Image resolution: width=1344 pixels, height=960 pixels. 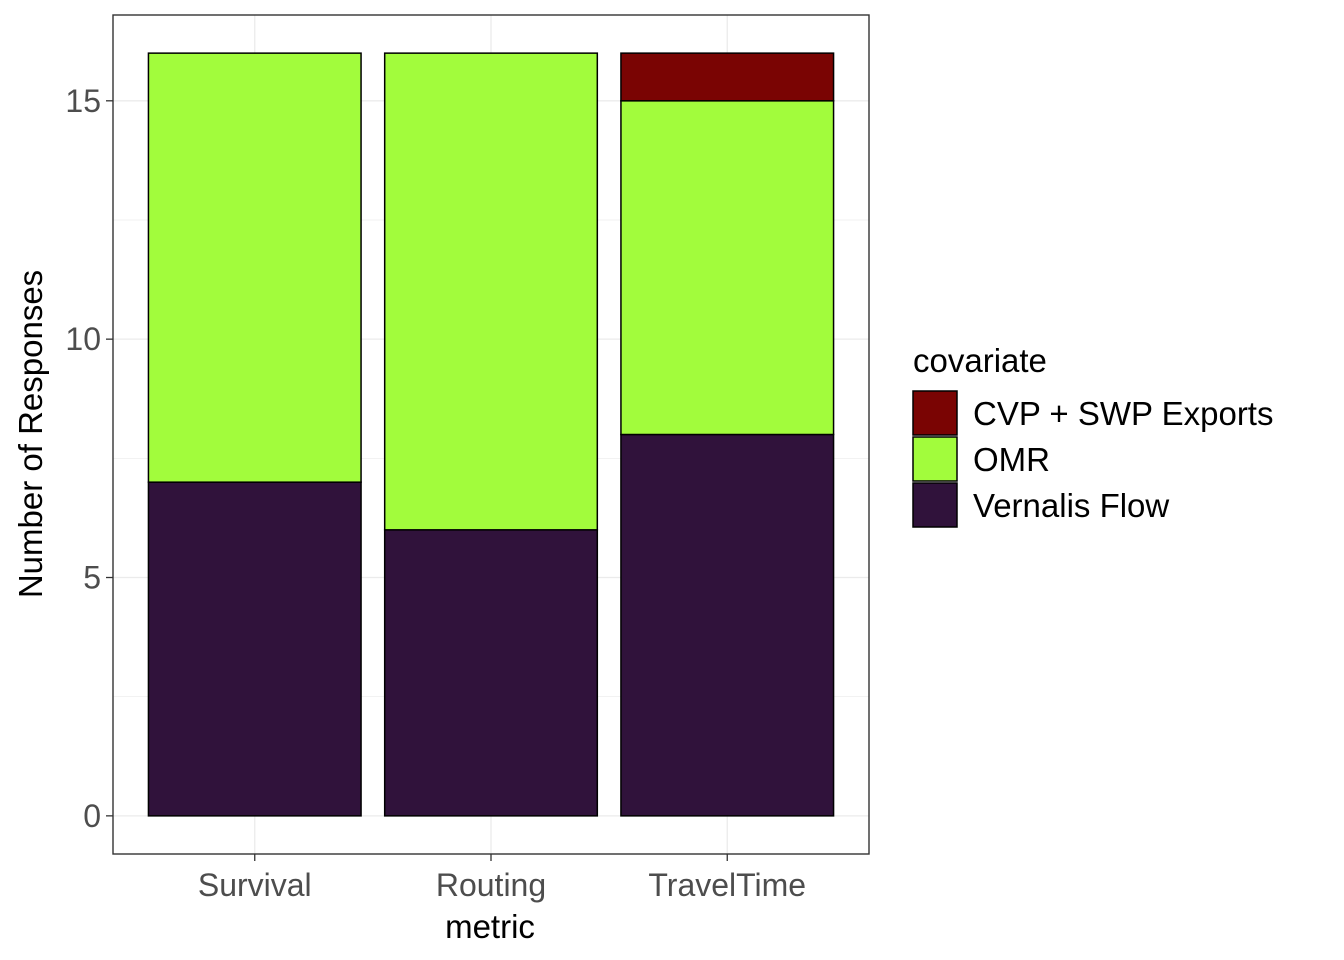 What do you see at coordinates (935, 505) in the screenshot?
I see `legend-key-vernalis-flow` at bounding box center [935, 505].